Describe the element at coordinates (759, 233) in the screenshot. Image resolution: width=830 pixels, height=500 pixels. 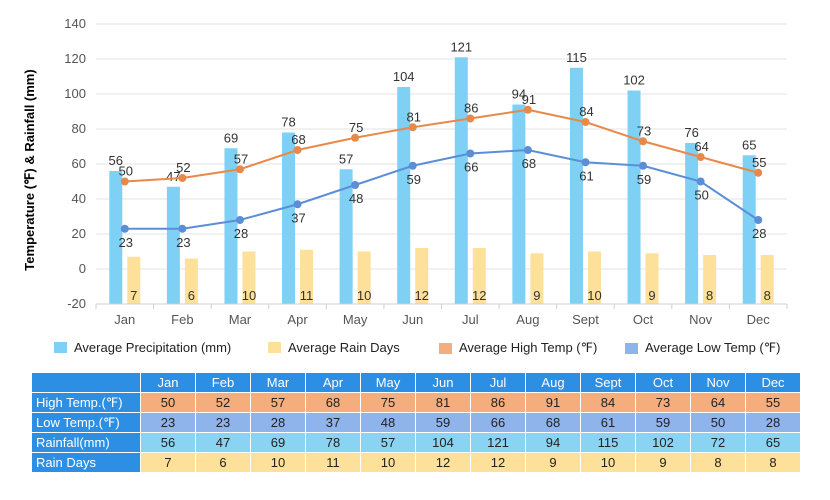
I see `low-temp-label: 28` at that location.